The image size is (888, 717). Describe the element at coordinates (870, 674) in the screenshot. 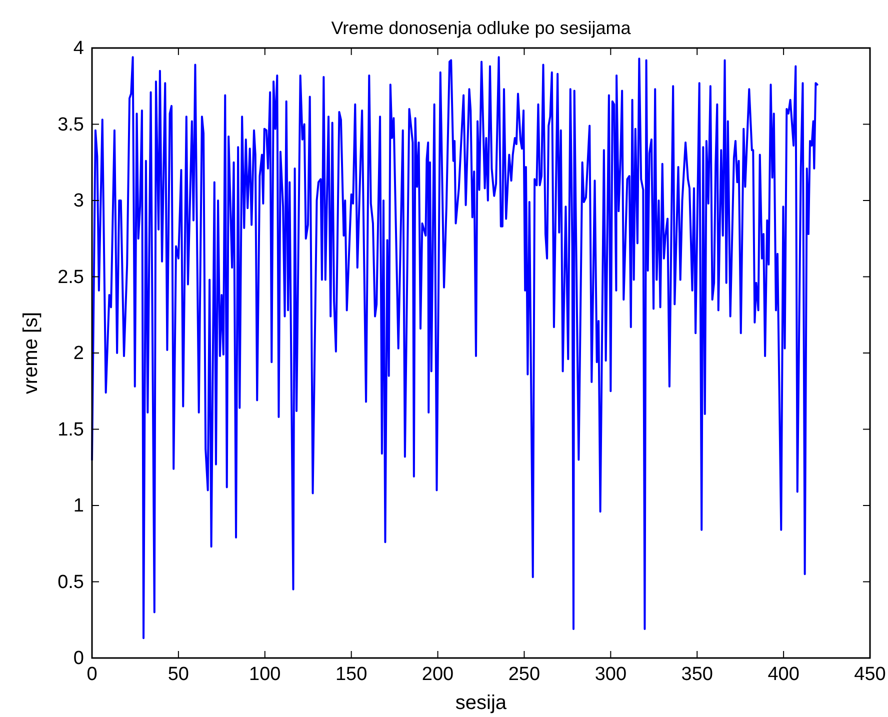

I see `x-tick-label: 450` at that location.